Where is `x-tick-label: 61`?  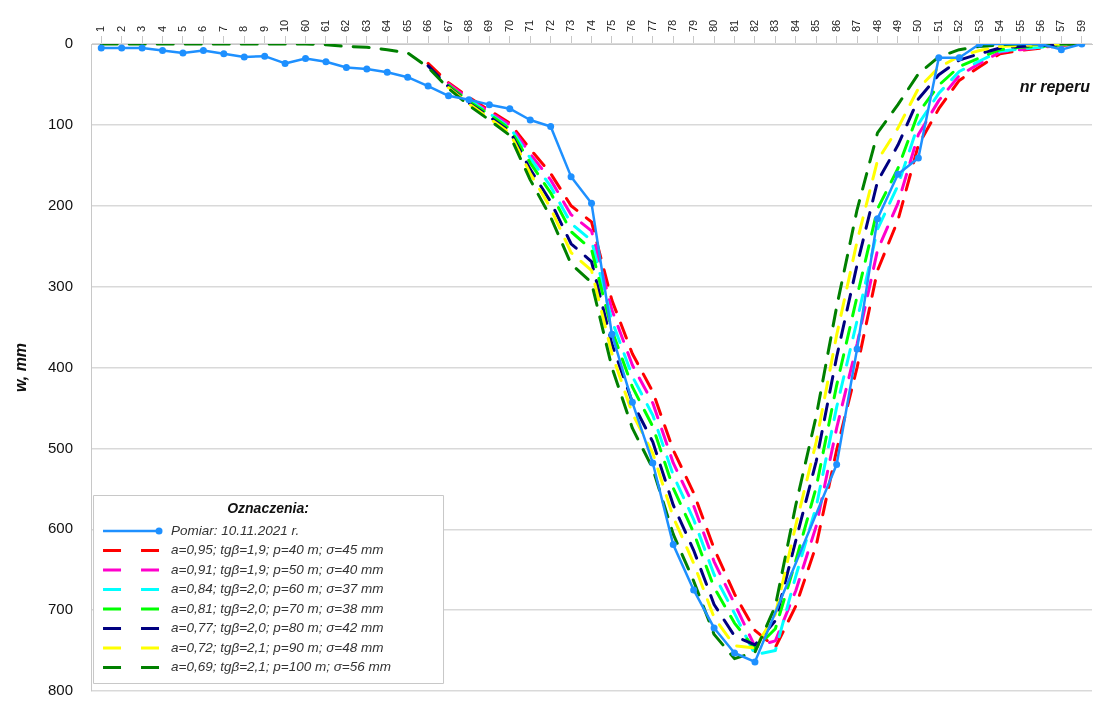
x-tick-label: 61 is located at coordinates (324, 25).